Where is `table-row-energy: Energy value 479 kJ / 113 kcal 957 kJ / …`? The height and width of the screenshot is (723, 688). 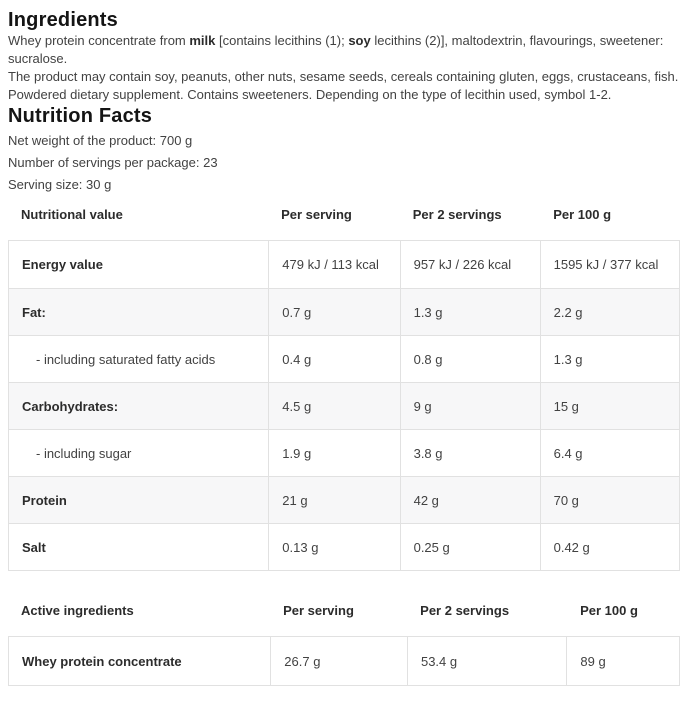
table-row-energy: Energy value 479 kJ / 113 kcal 957 kJ / … is located at coordinates (344, 264).